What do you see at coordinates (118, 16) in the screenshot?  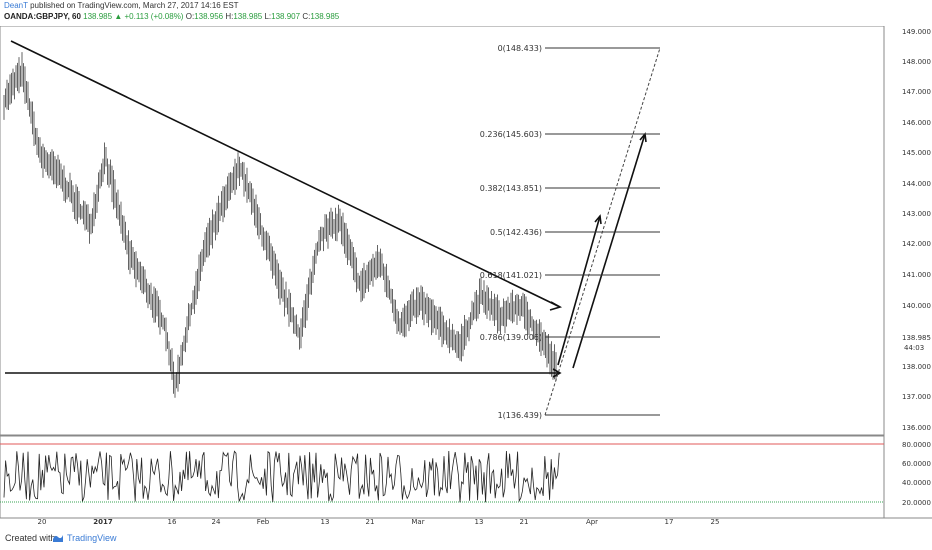 I see `up-arrow-icon: ▲` at bounding box center [118, 16].